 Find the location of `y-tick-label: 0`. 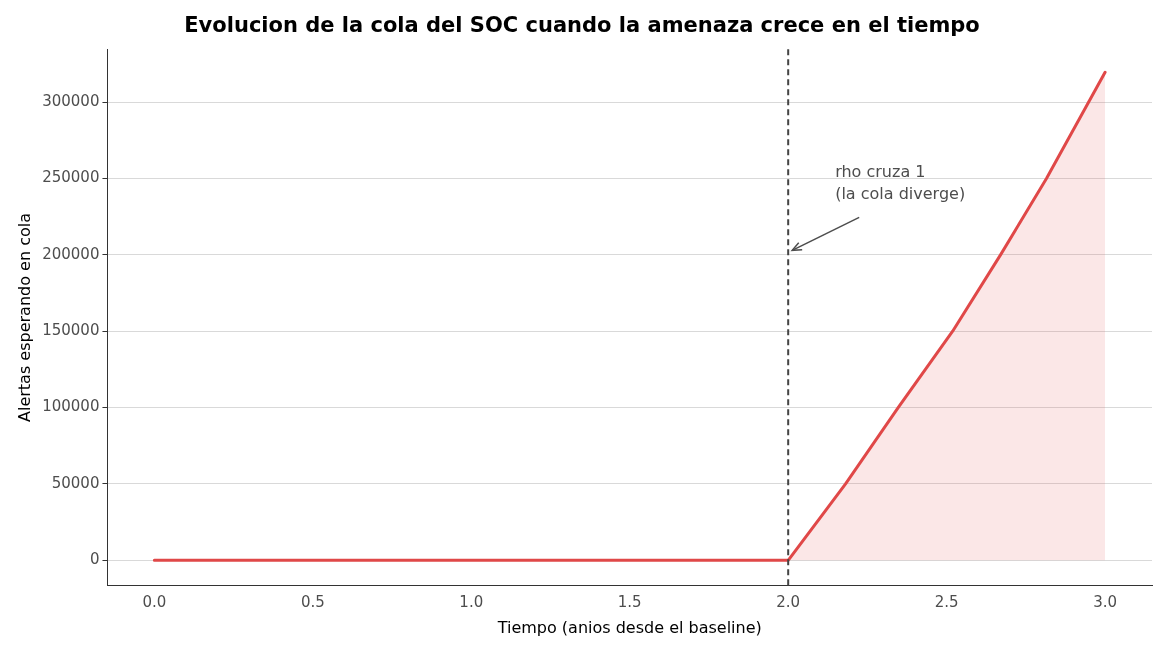

y-tick-label: 0 is located at coordinates (94, 559).